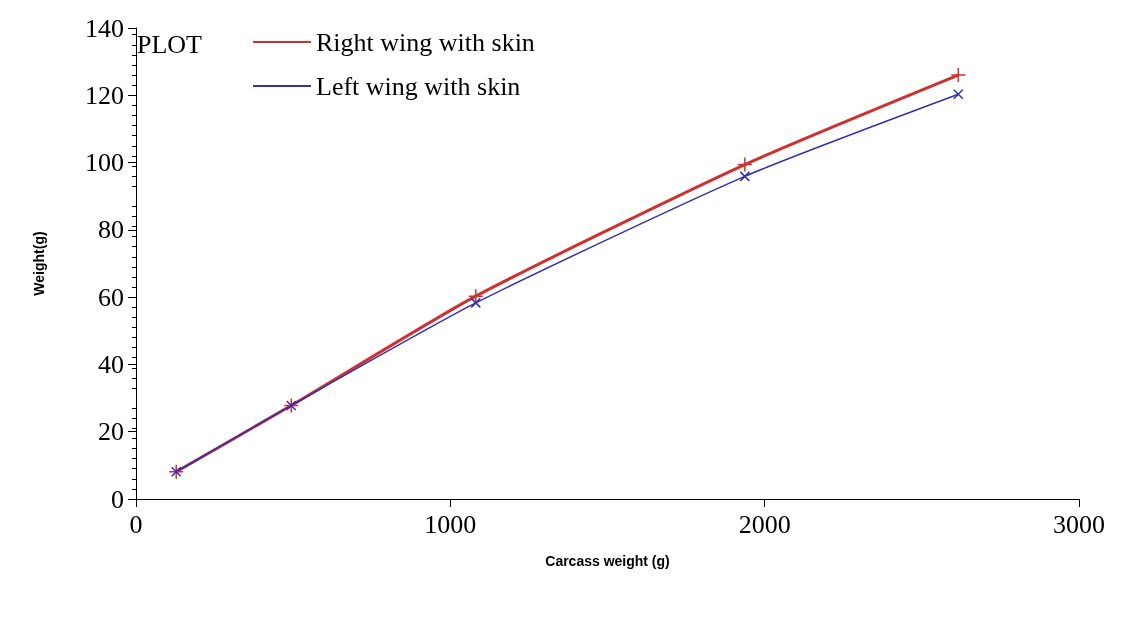  I want to click on y-tick-label: 40, so click(111, 364).